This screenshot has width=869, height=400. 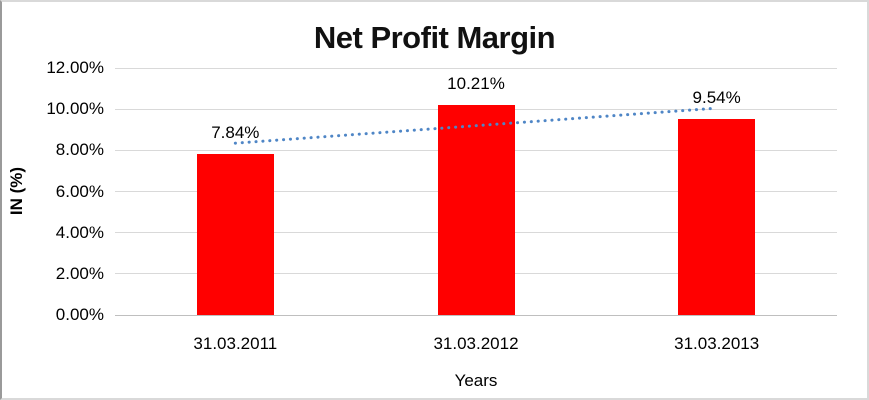 I want to click on y-tick-label: 12.00%, so click(x=75, y=67).